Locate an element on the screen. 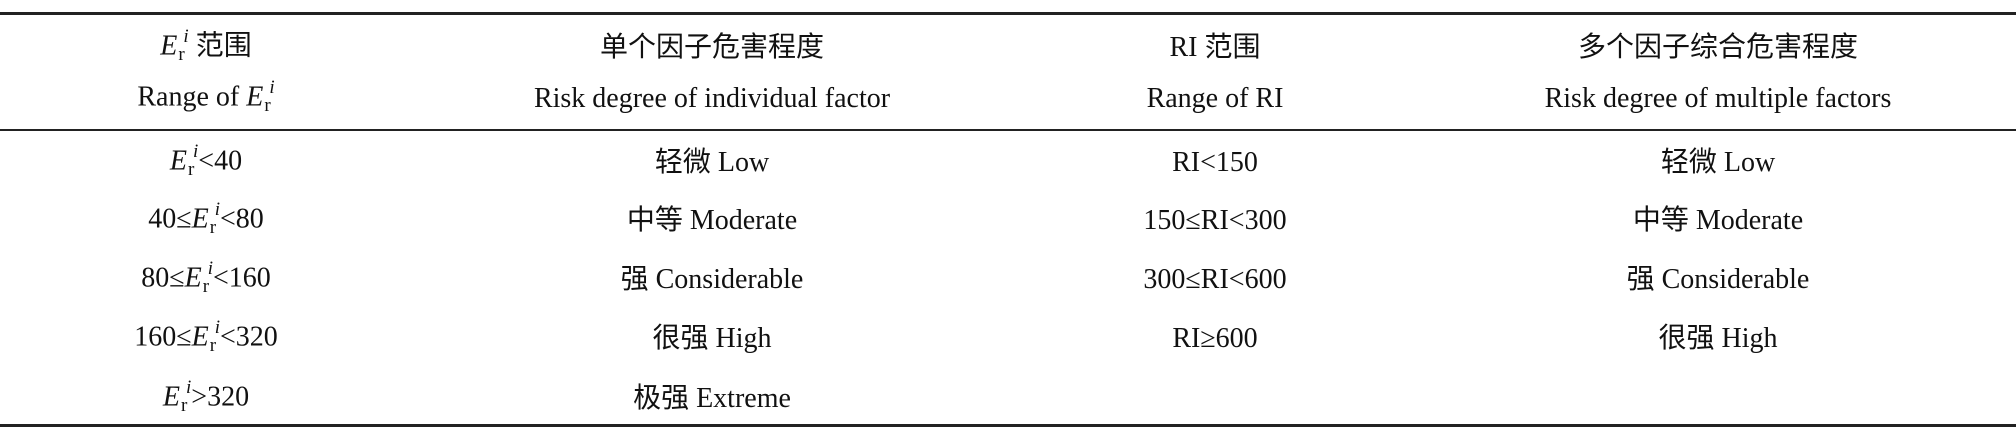 This screenshot has width=2016, height=432. cell: RI 范围 is located at coordinates (1215, 47).